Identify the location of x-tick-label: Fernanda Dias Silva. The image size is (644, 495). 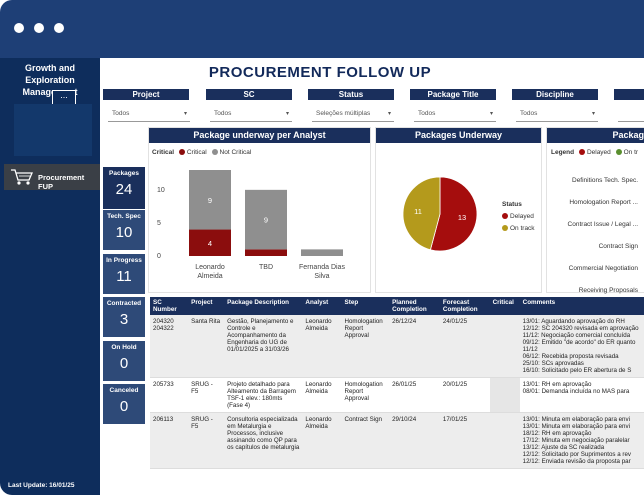
(322, 272).